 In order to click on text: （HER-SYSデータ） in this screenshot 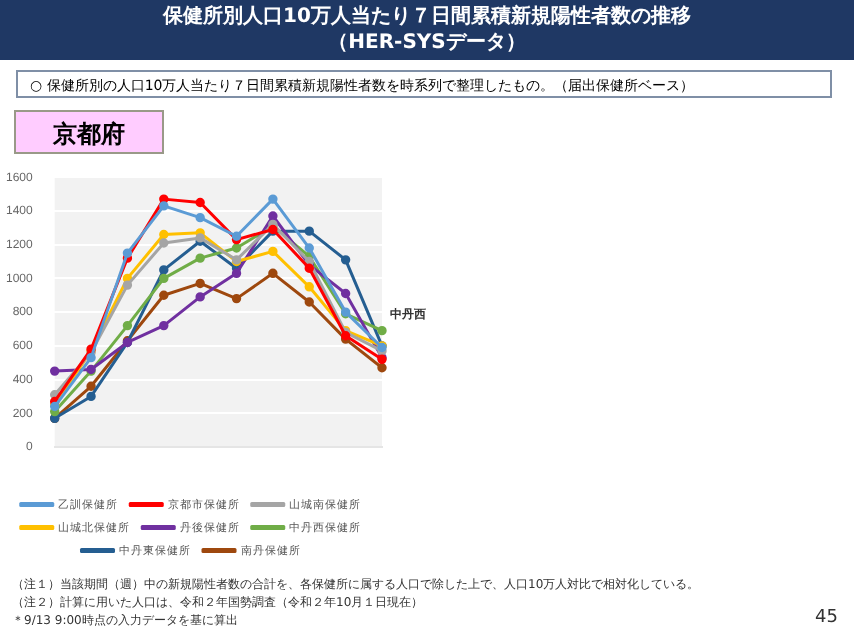, I will do `click(427, 43)`.